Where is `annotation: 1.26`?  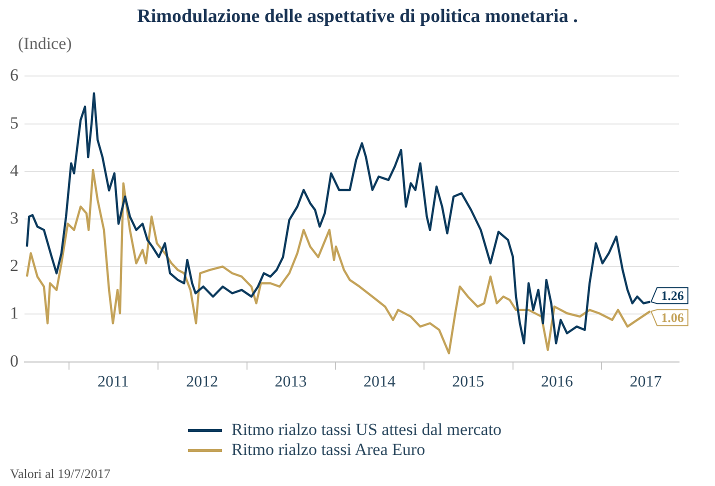 annotation: 1.26 is located at coordinates (672, 295).